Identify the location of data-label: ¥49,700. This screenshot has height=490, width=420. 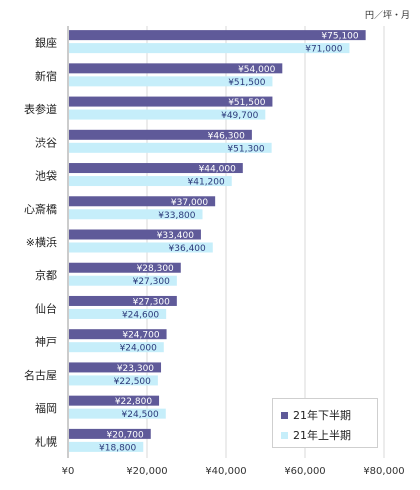
(239, 116).